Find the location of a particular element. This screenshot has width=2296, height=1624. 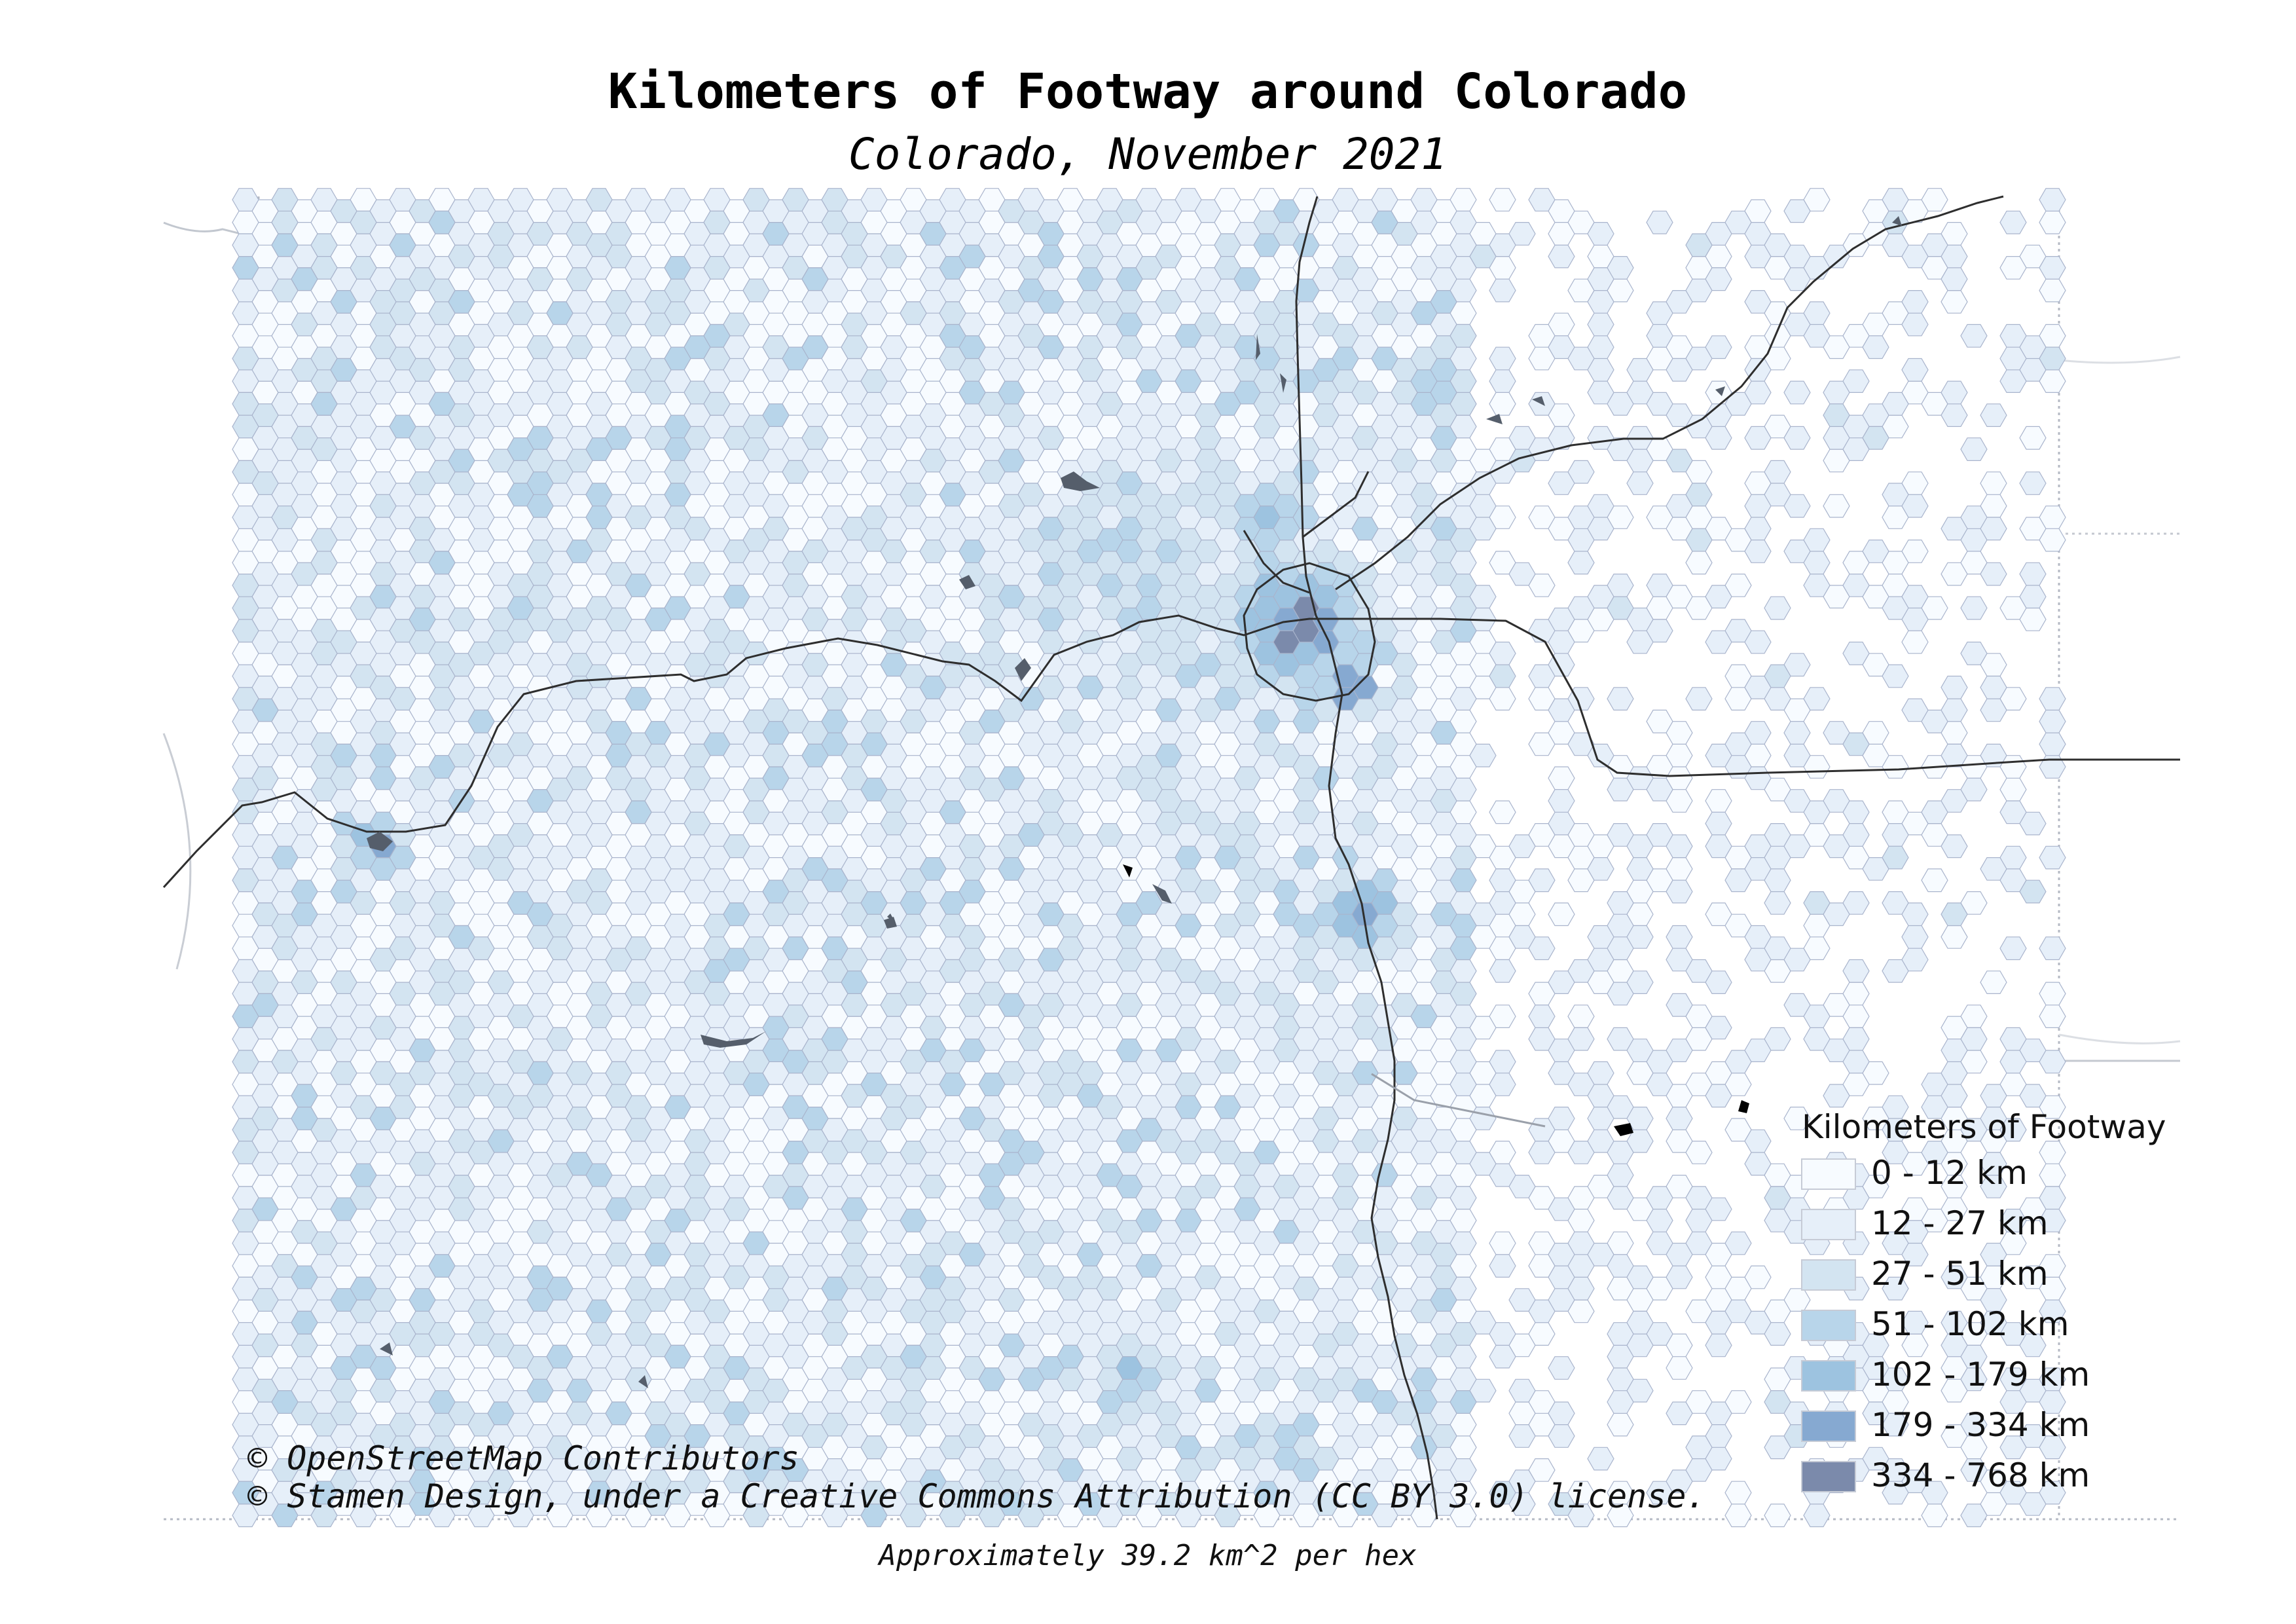

highway-i25 is located at coordinates (1366, 858).